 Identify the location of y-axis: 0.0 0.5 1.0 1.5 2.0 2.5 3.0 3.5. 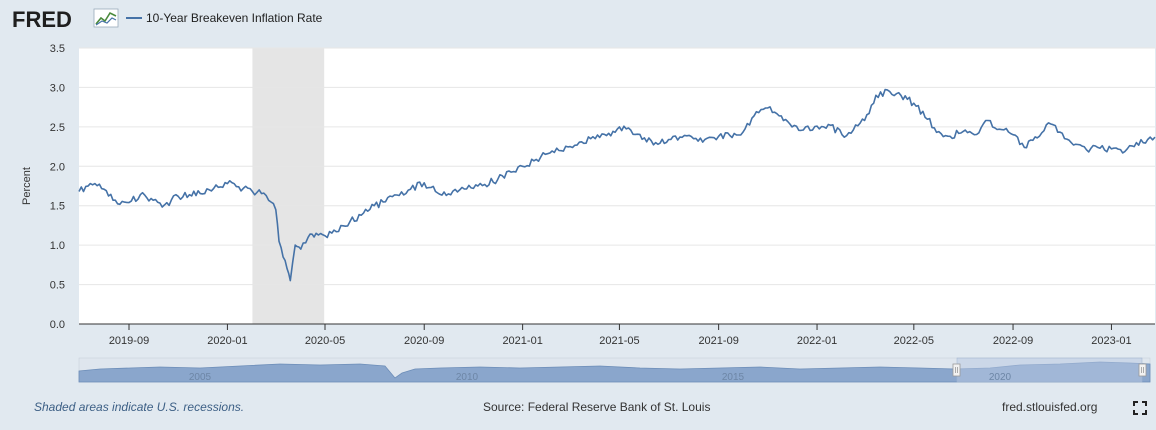
(57, 187).